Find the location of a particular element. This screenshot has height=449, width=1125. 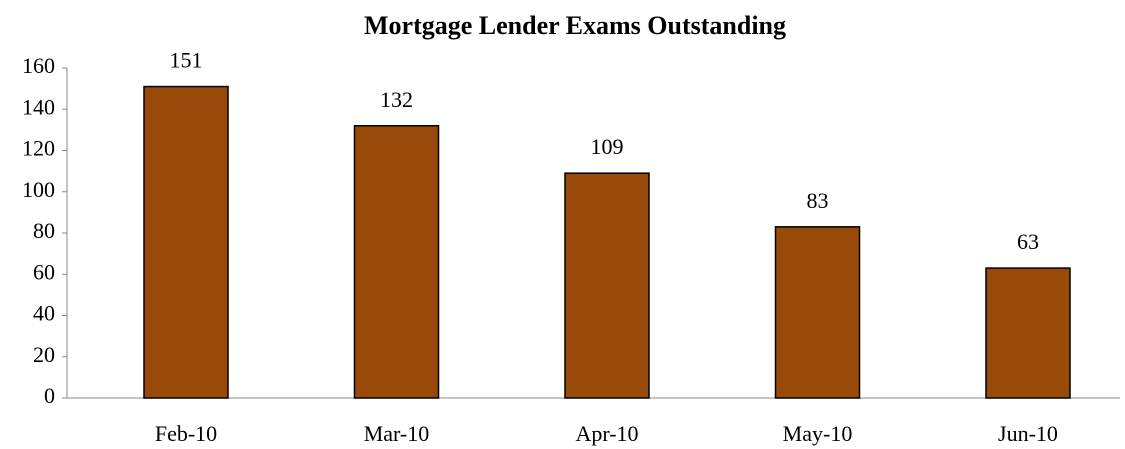

data-label: 63 is located at coordinates (1028, 241).